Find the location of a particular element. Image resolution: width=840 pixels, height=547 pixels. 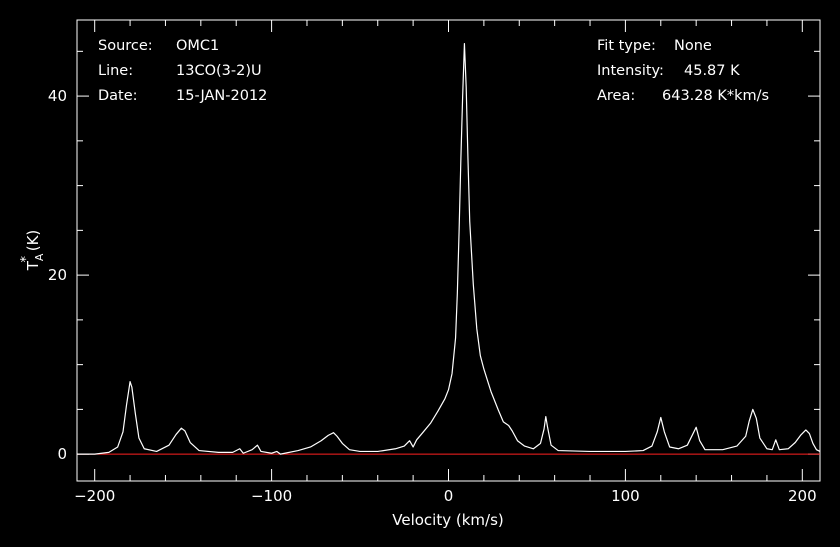

y-tick-label: 20 is located at coordinates (57, 275).